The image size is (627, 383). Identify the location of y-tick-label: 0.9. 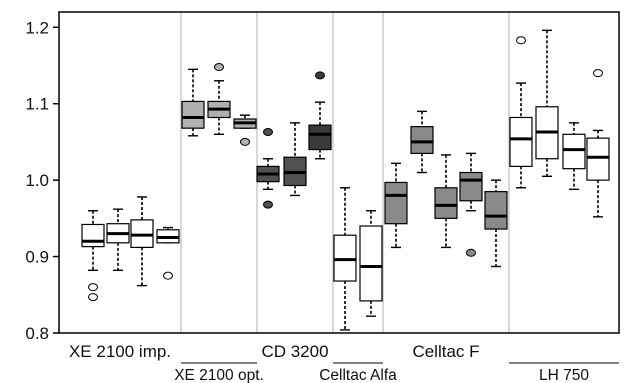
(37, 257).